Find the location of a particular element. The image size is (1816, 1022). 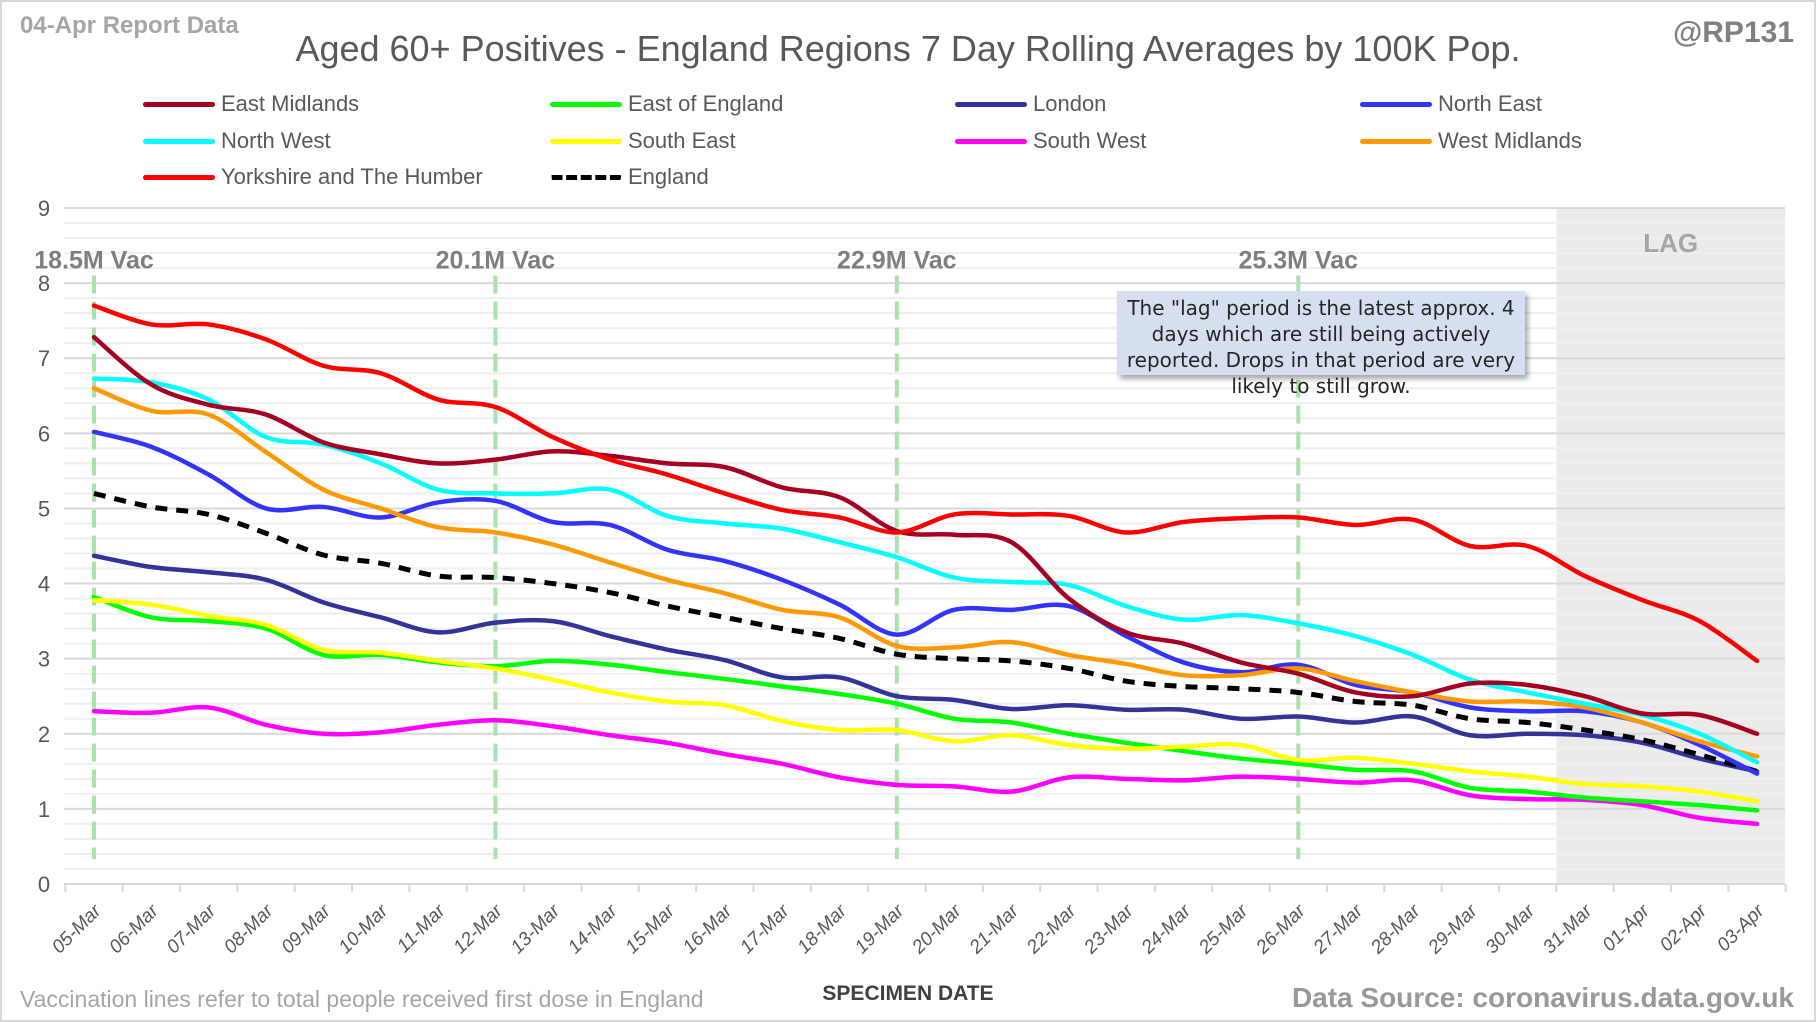

legend-item-east-of-england: East of England is located at coordinates (666, 104).